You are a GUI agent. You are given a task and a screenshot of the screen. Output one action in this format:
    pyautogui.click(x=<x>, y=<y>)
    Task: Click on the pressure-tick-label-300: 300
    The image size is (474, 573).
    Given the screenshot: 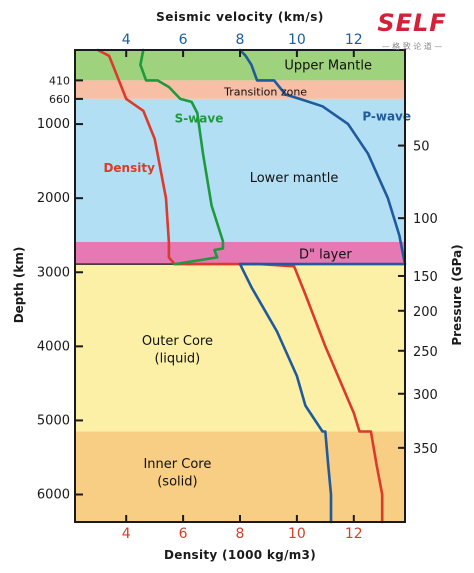 What is the action you would take?
    pyautogui.click(x=425, y=395)
    